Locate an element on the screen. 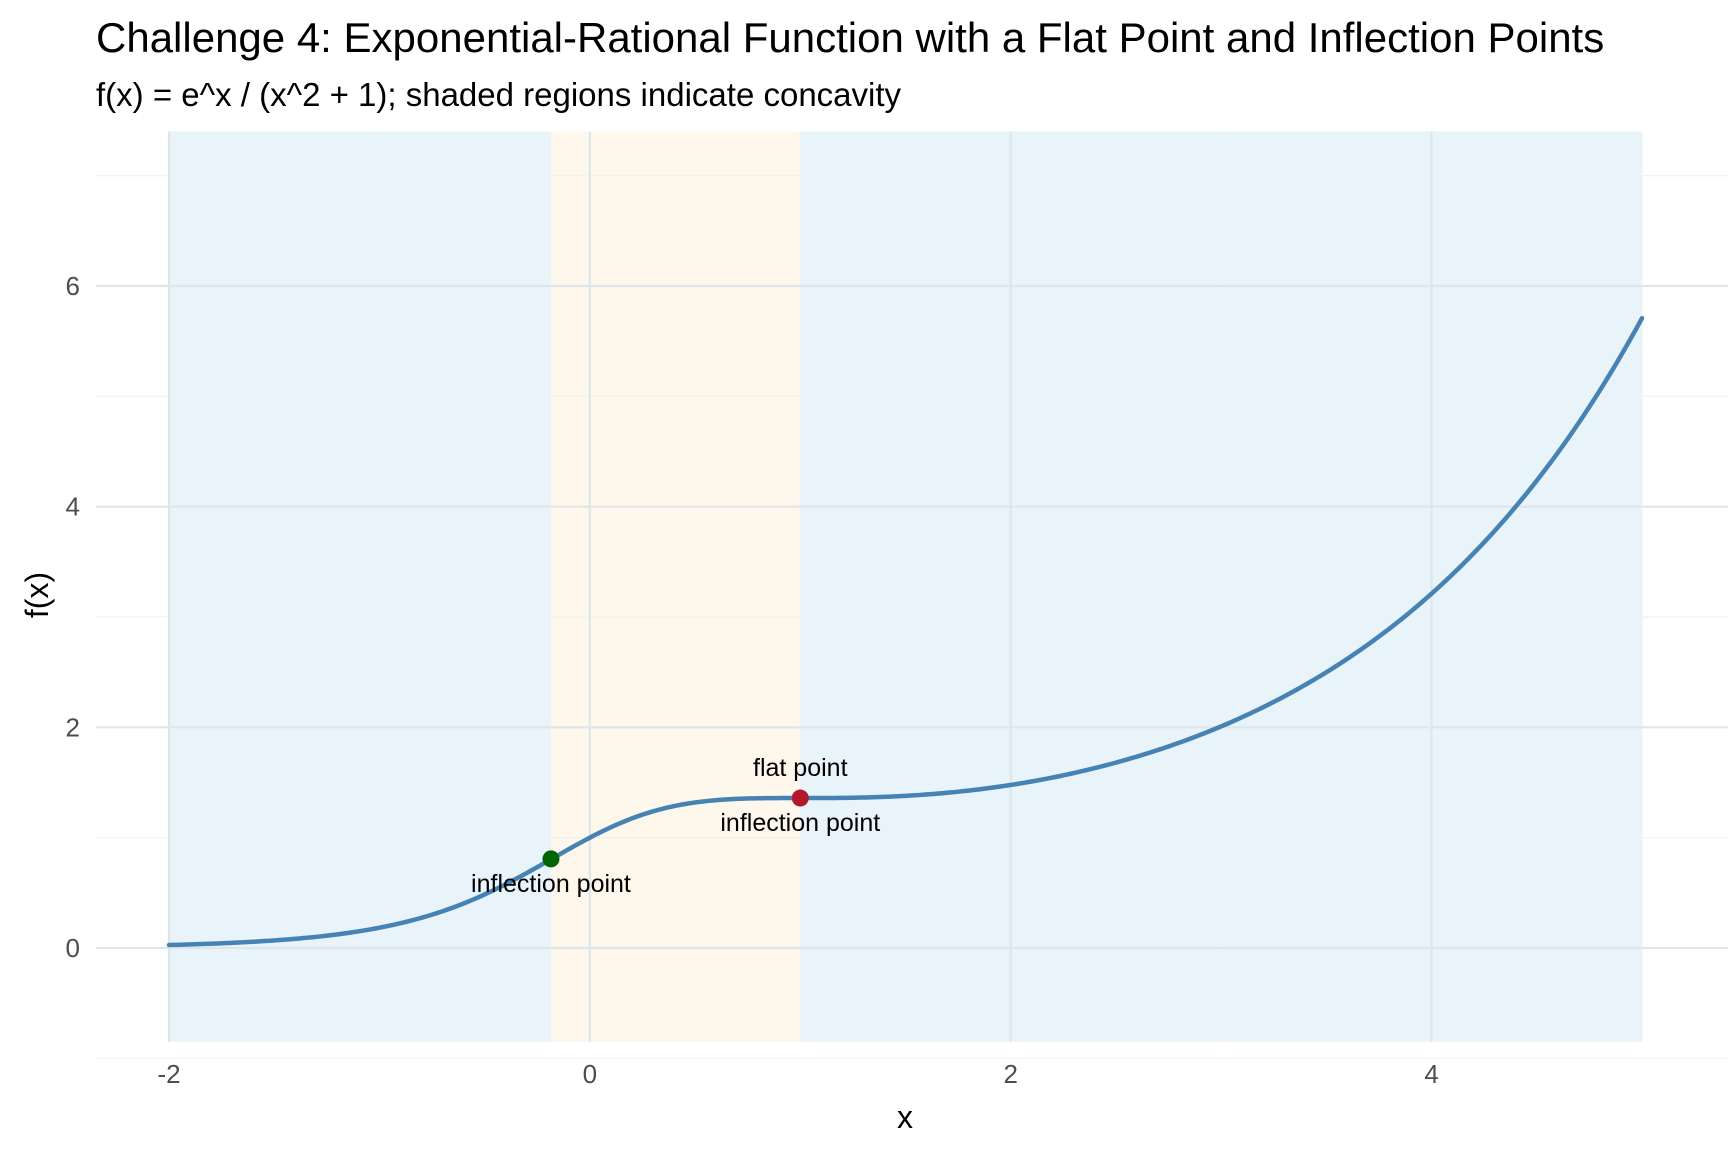 This screenshot has width=1728, height=1152. y-tick-label: 6 is located at coordinates (73, 286).